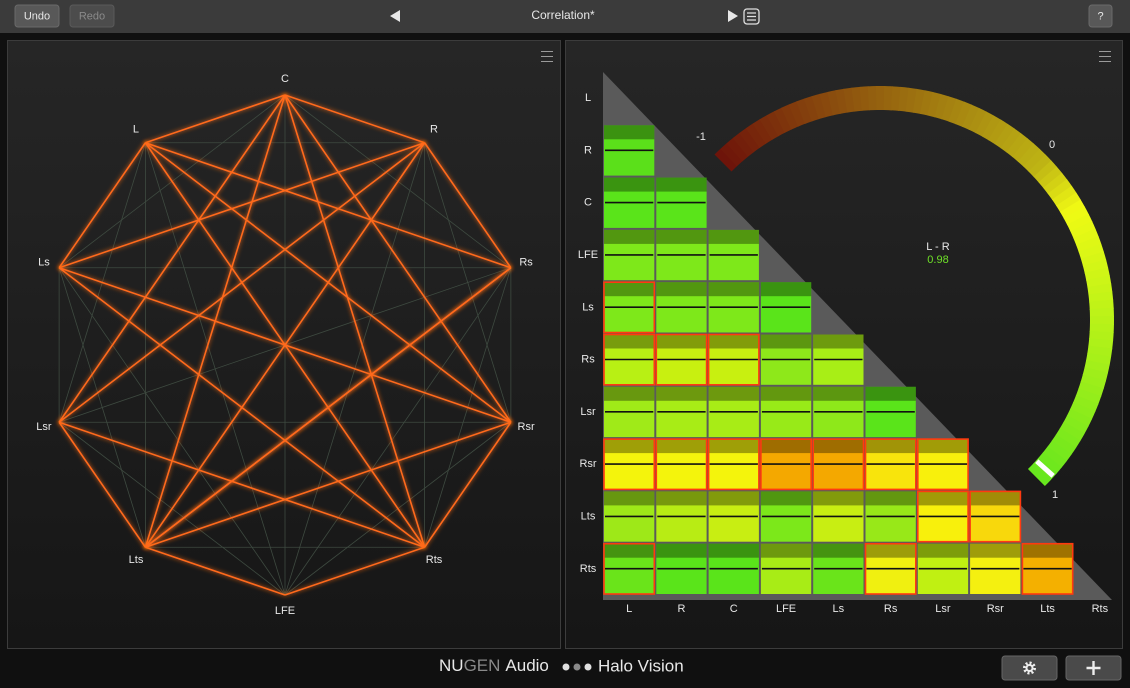 Image resolution: width=1130 pixels, height=688 pixels. Describe the element at coordinates (937, 260) in the screenshot. I see `pair-value: 0.98` at that location.